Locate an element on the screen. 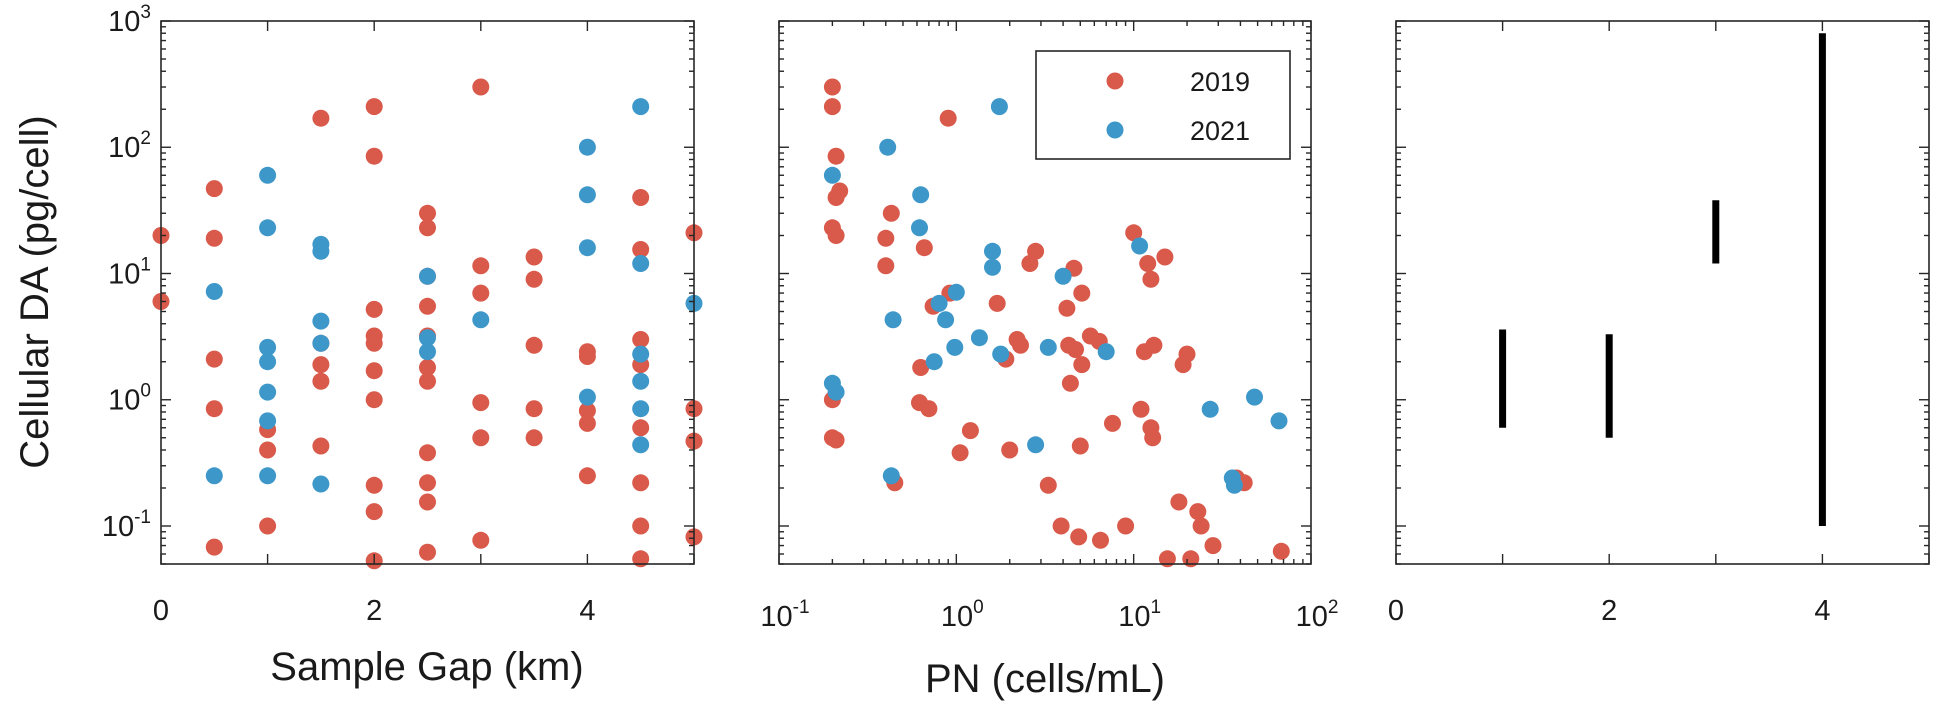 Image resolution: width=1936 pixels, height=705 pixels. y-axis-label: Cellular DA (pg/cell) is located at coordinates (35, 291).